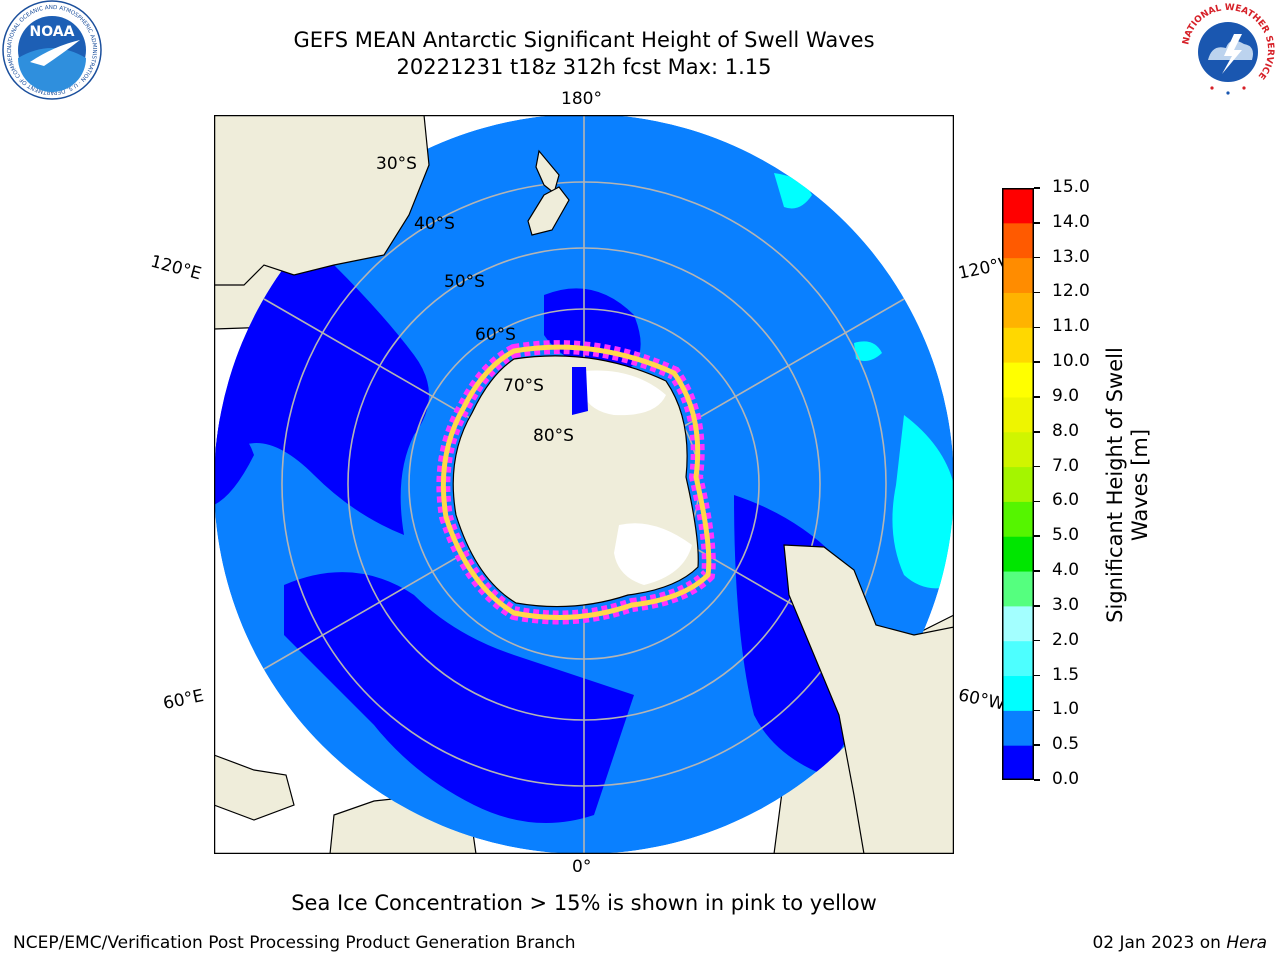  I want to click on lat-label-60s: 60°S, so click(495, 335).